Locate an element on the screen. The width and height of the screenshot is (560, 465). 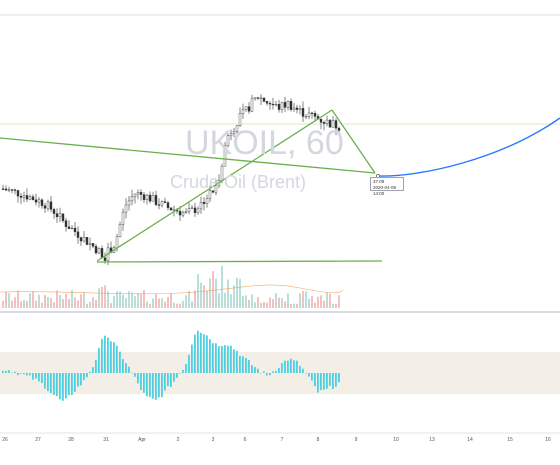
volume-bars is located at coordinates (172, 286).